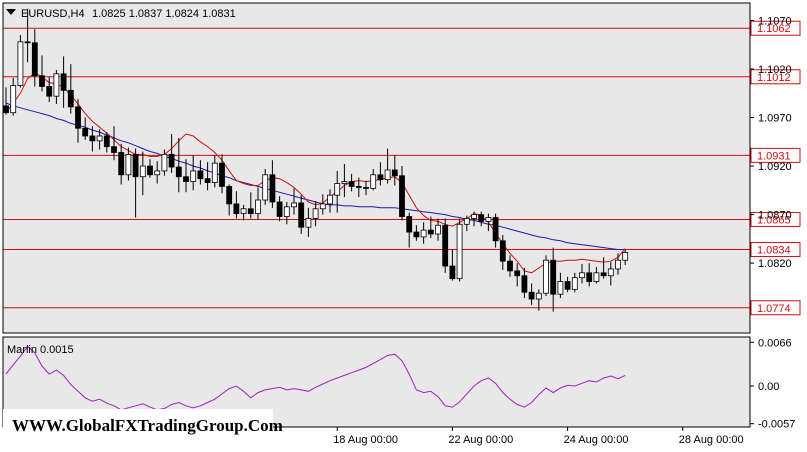  What do you see at coordinates (11, 12) in the screenshot?
I see `collapse-triangle-icon` at bounding box center [11, 12].